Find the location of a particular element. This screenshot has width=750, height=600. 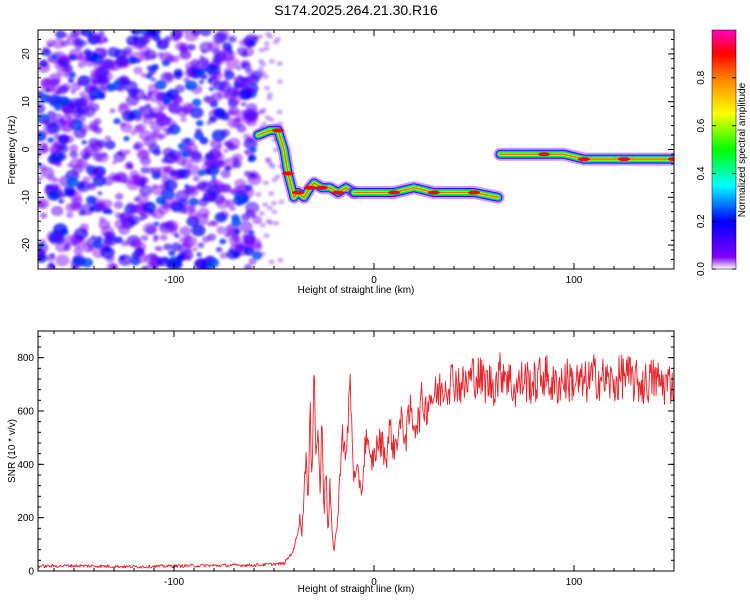

spectrogram-xlabel: Height of straight line (km) is located at coordinates (356, 290).